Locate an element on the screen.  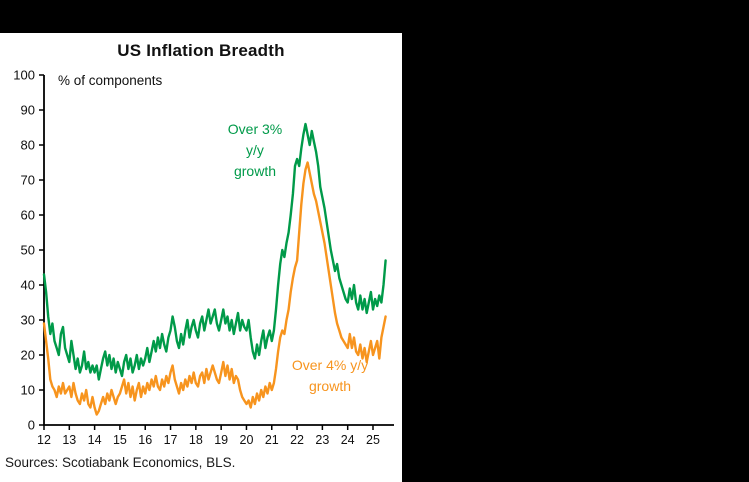
svg-text: 14 is located at coordinates (95, 440).